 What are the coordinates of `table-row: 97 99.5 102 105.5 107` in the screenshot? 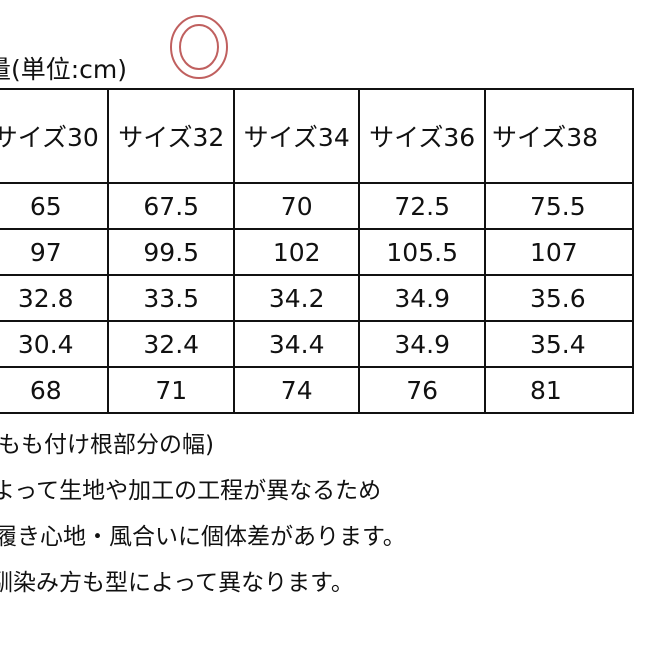 It's located at (317, 252).